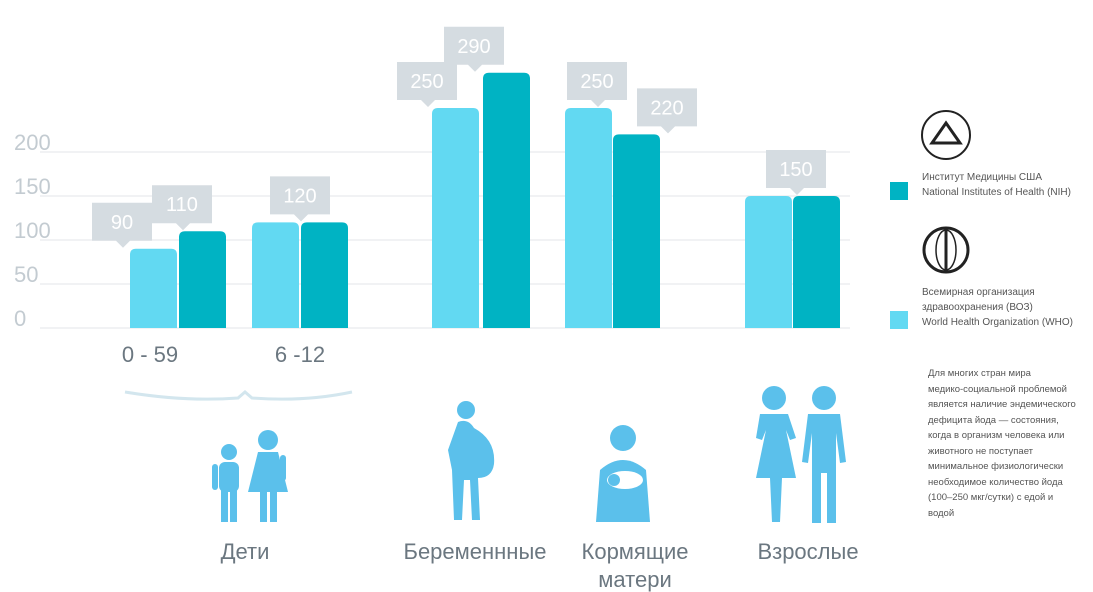 This screenshot has height=592, width=1093. I want to click on y-tick-label: 150, so click(32, 186).